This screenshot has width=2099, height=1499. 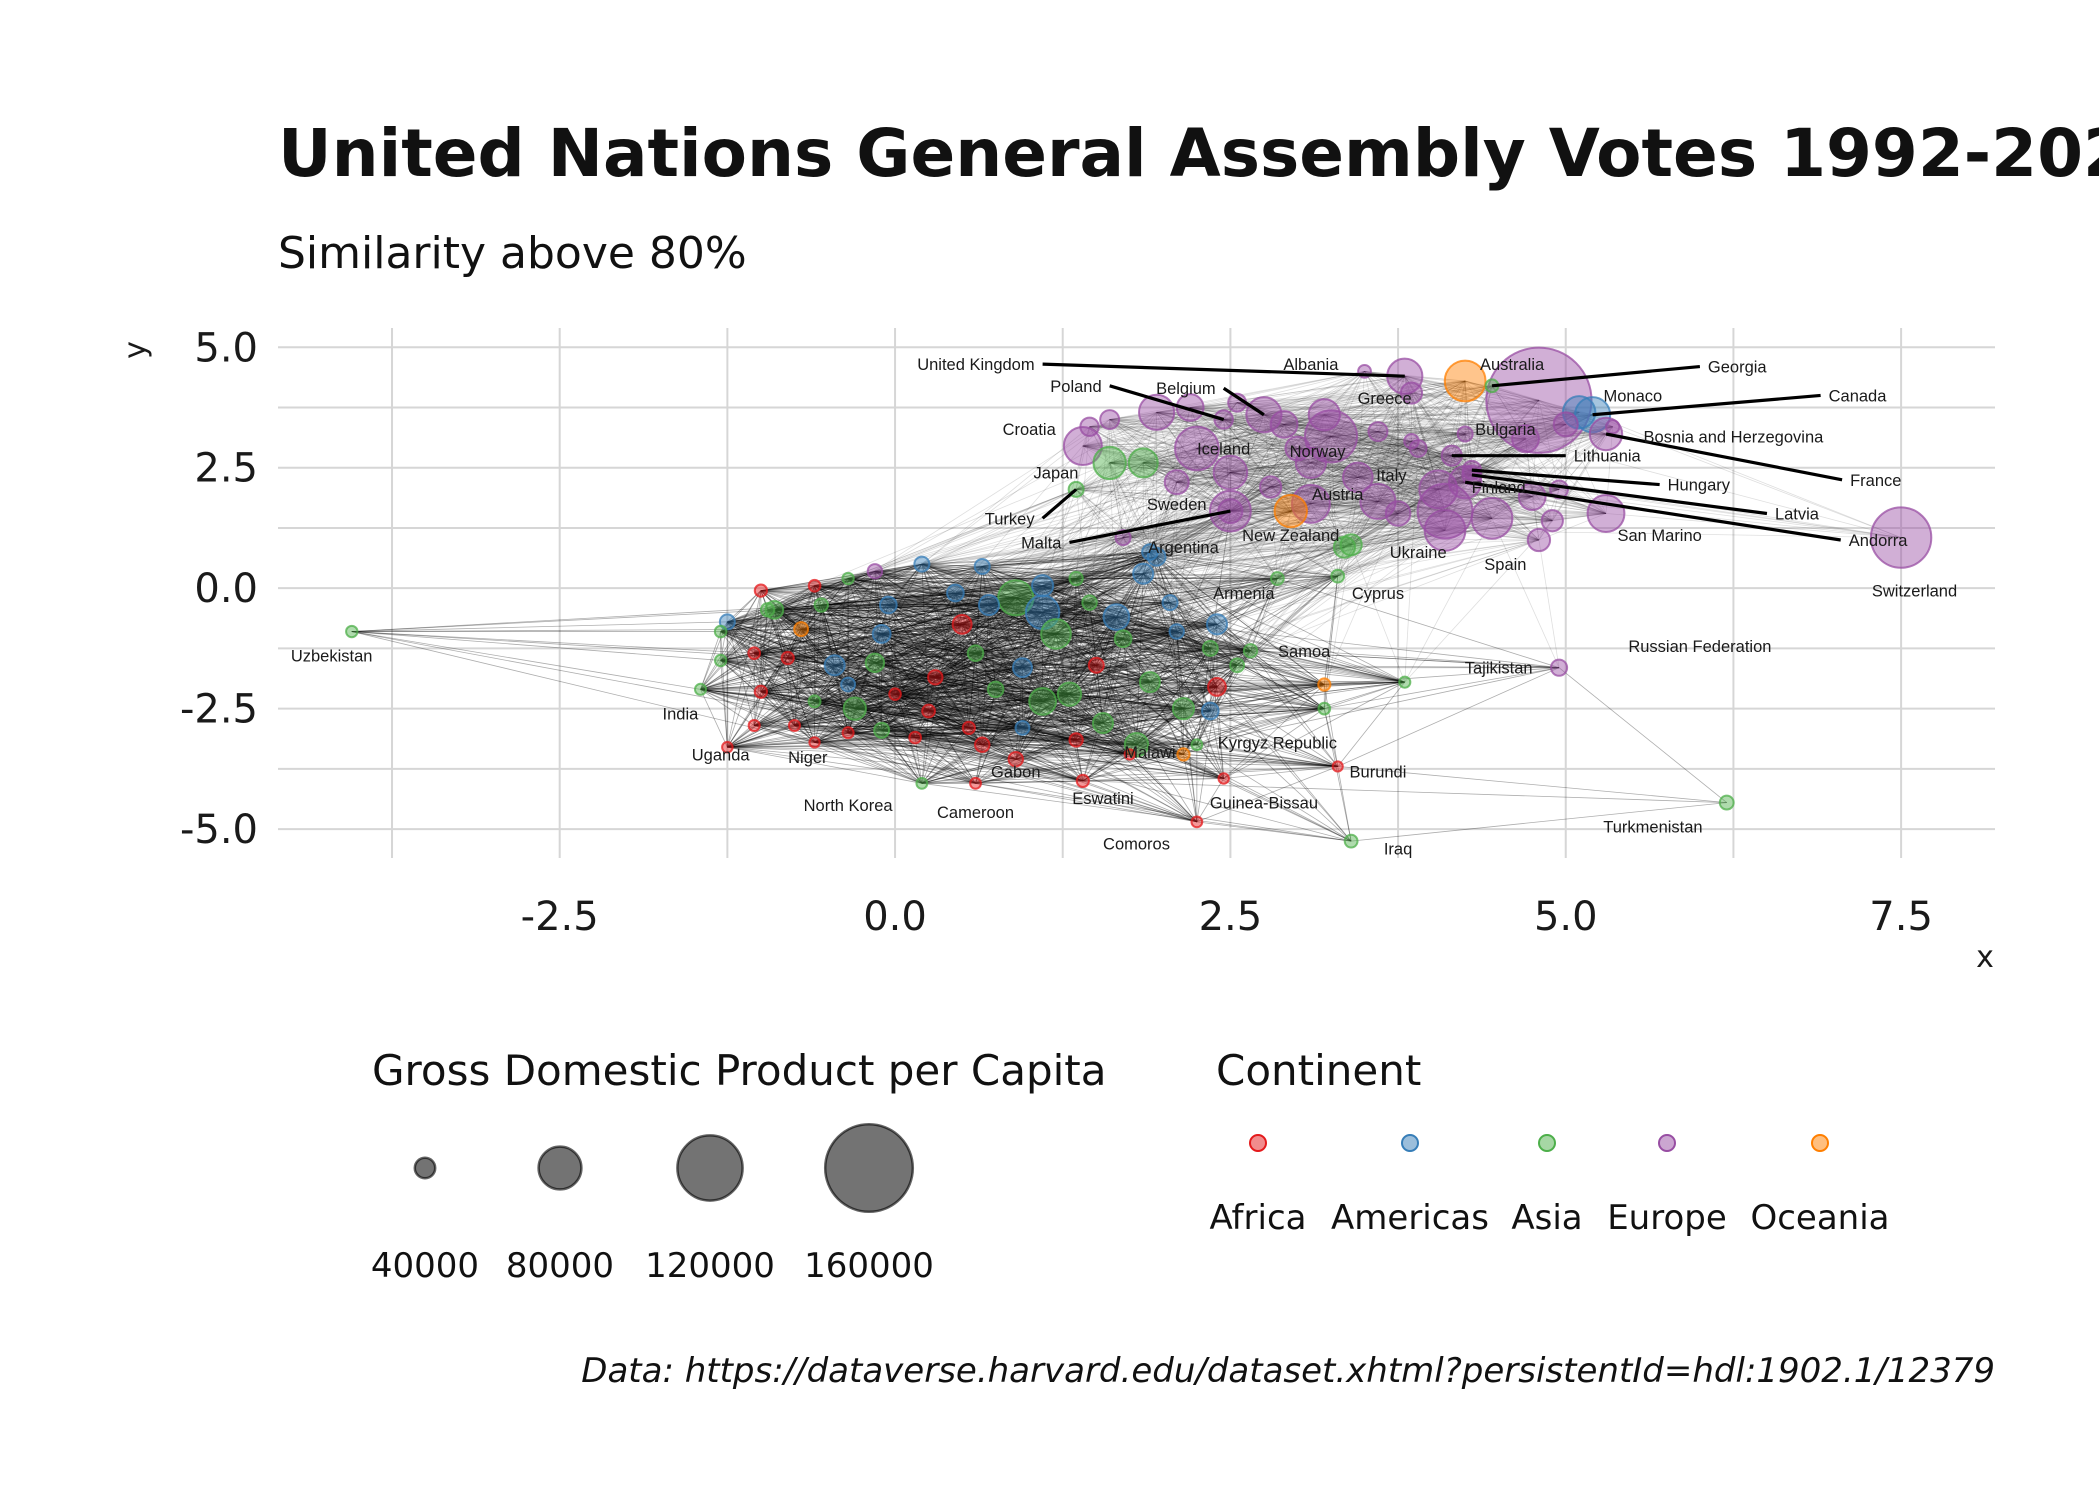 What do you see at coordinates (1258, 1218) in the screenshot?
I see `color-legend-label: Africa` at bounding box center [1258, 1218].